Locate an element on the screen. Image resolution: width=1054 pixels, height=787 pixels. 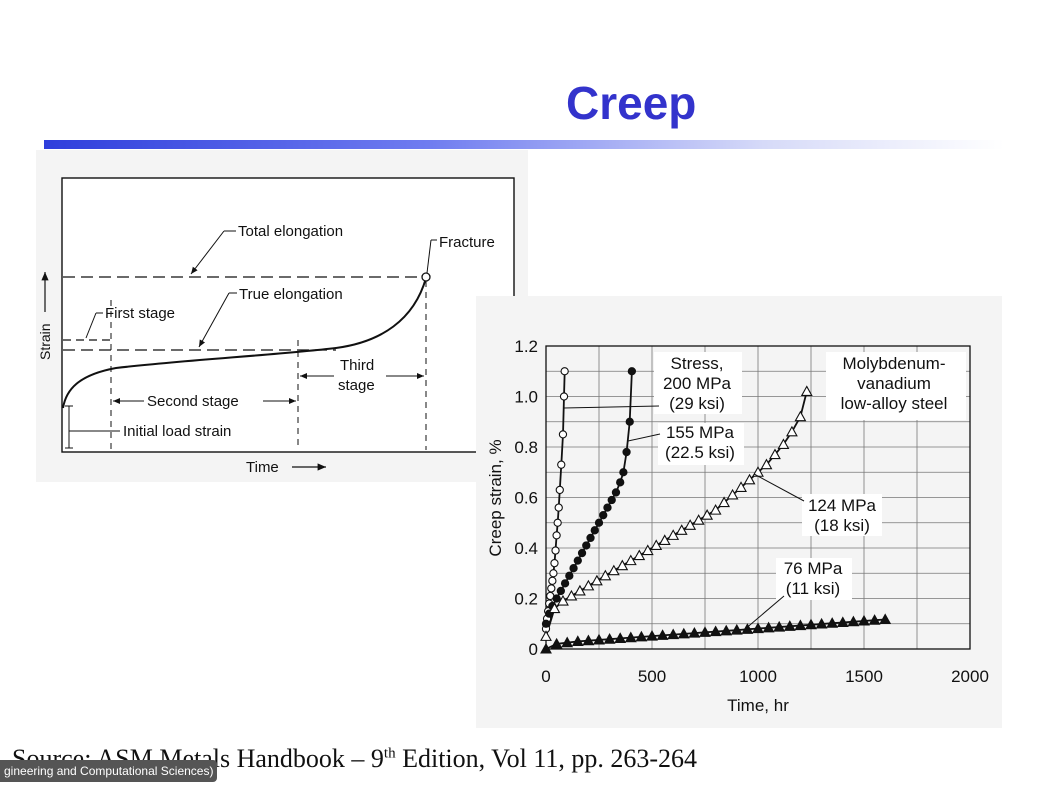
x-tick-label: 1500 is located at coordinates (864, 676).